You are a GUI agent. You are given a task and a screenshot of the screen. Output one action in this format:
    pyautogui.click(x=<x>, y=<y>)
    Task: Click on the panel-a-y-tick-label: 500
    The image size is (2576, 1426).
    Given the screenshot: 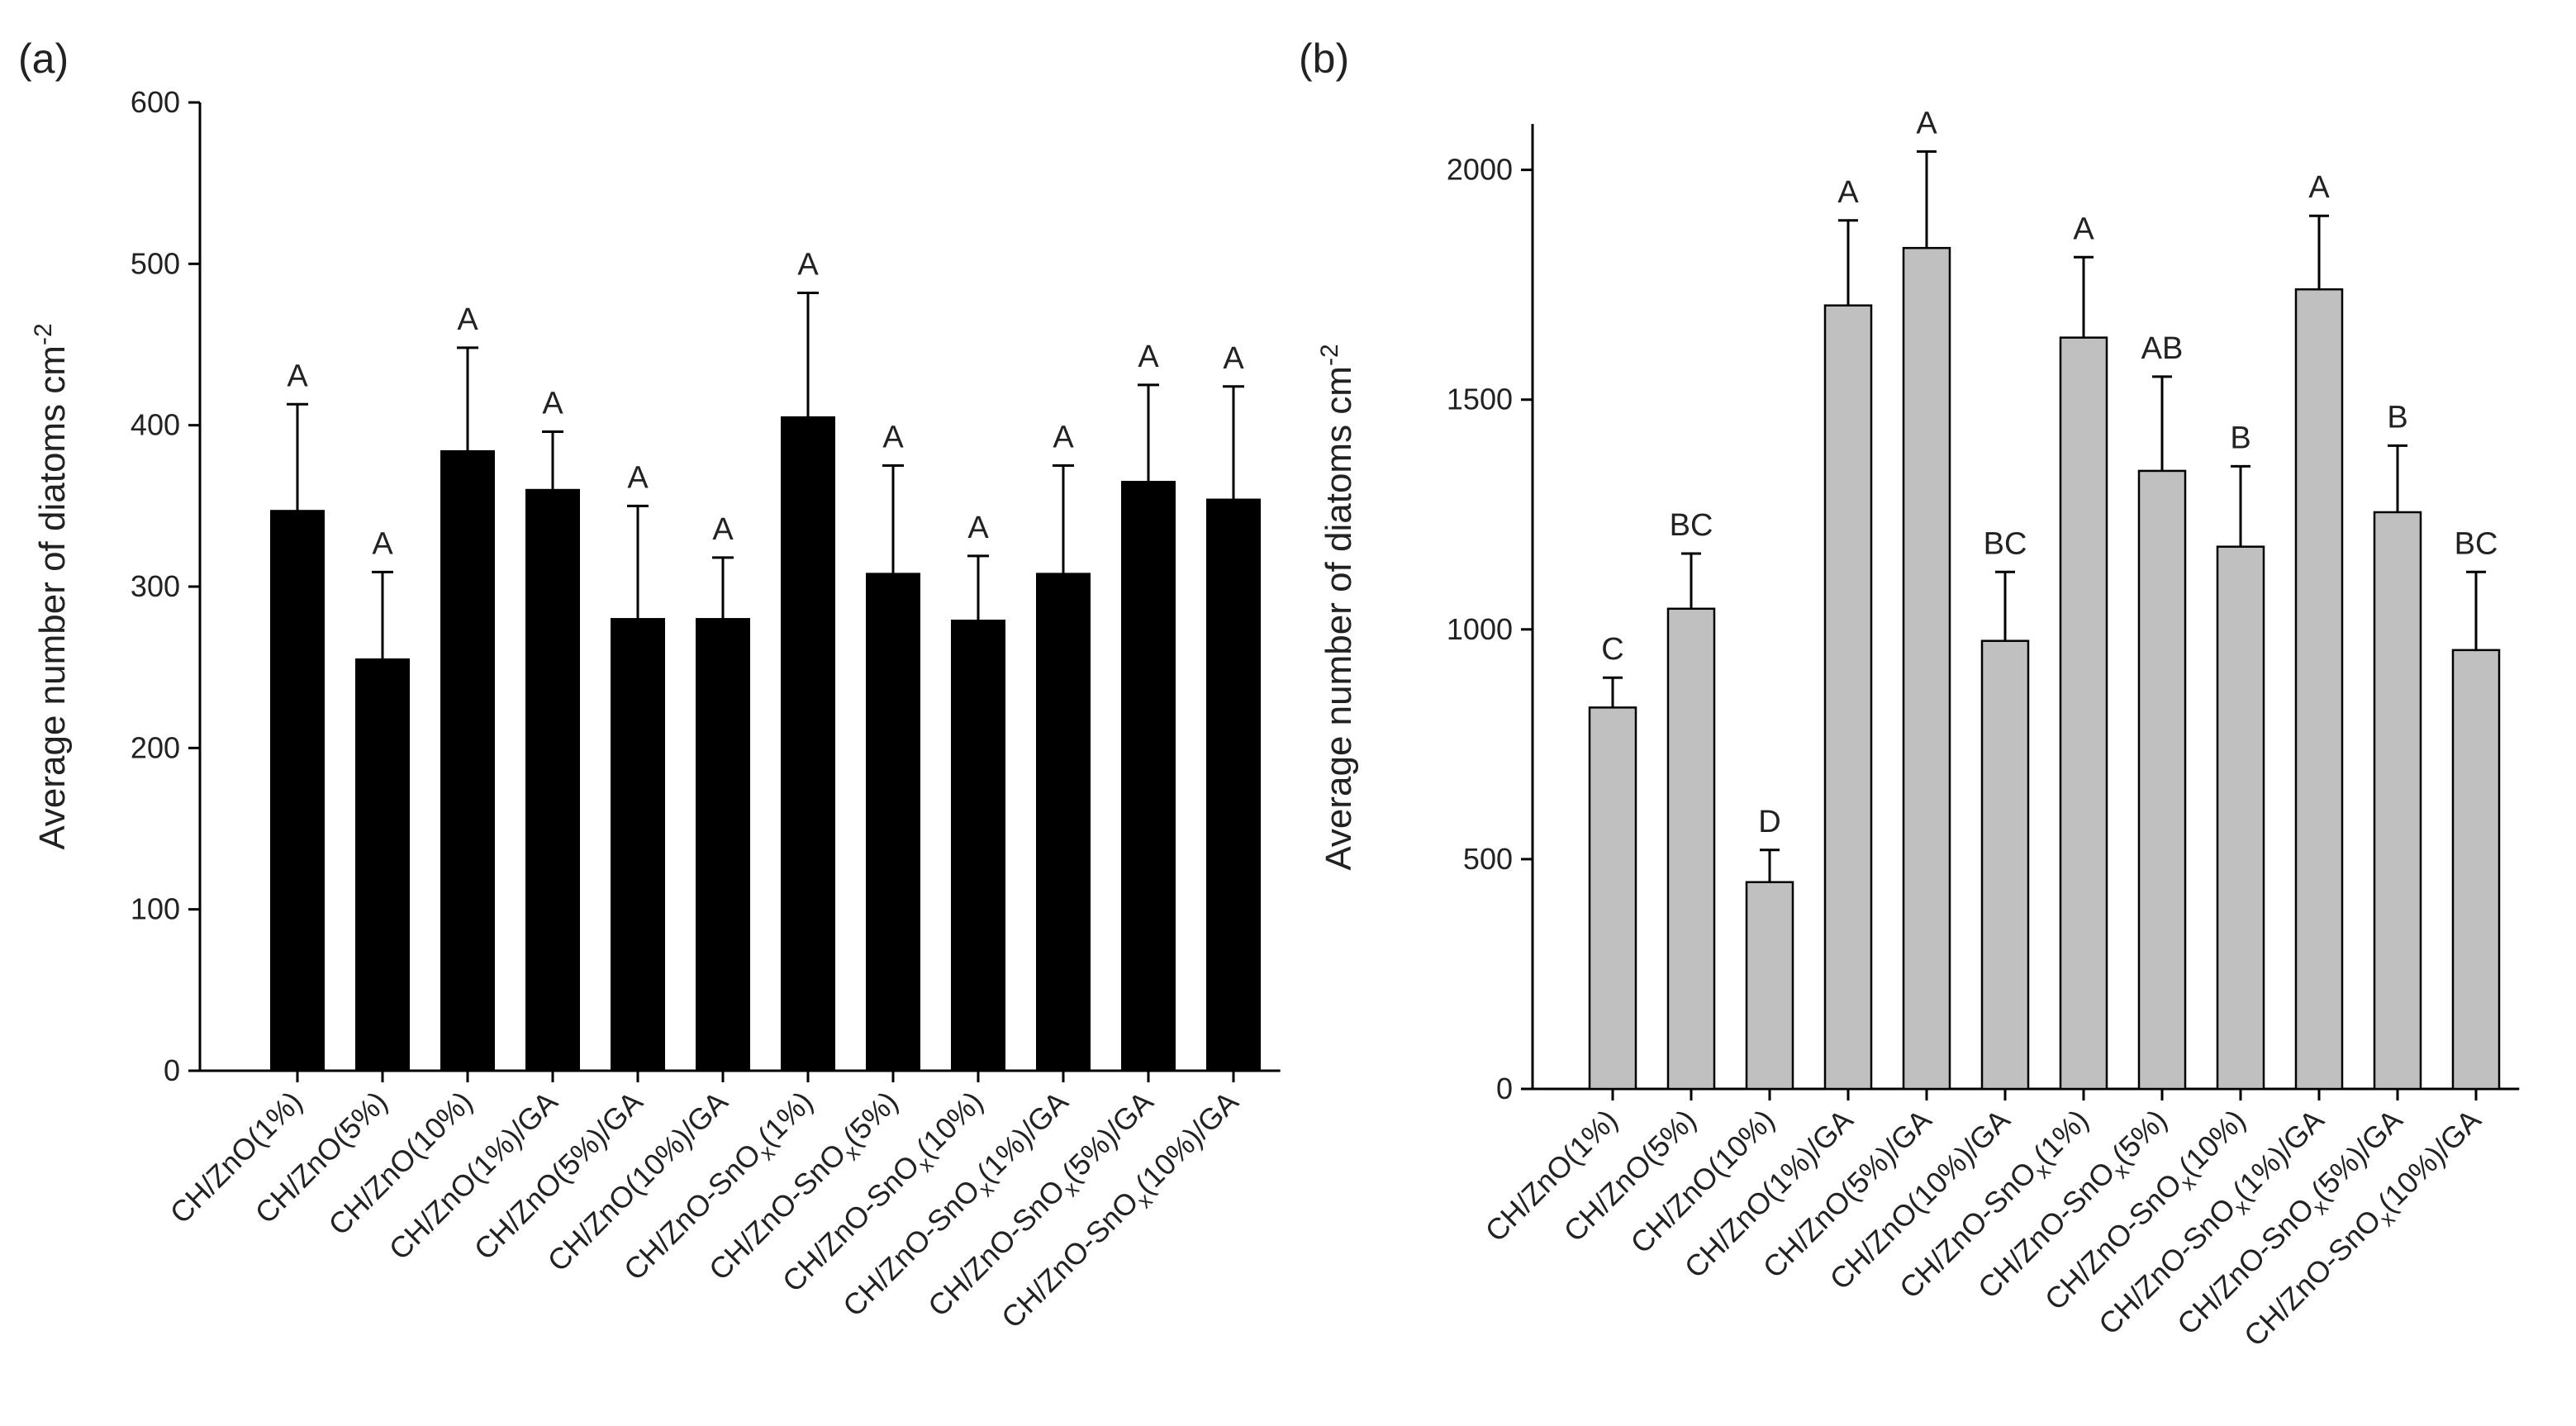 What is the action you would take?
    pyautogui.click(x=155, y=263)
    